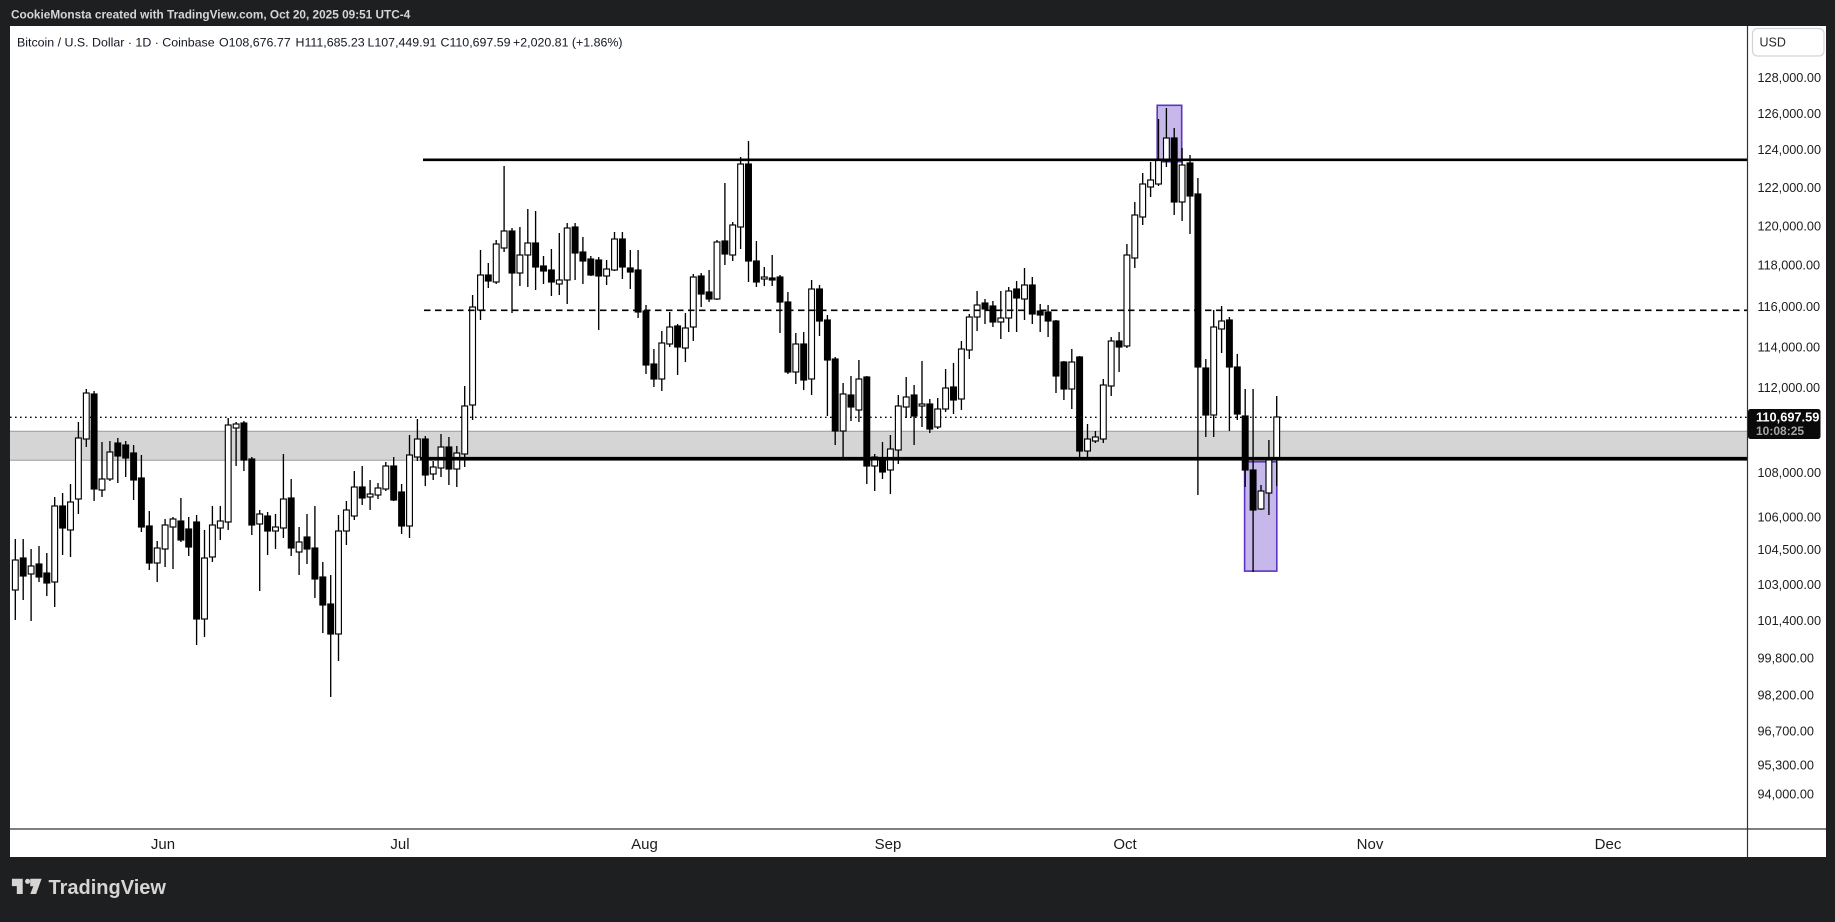 This screenshot has width=1835, height=922. I want to click on svg-text: 104,500.00, so click(1790, 550).